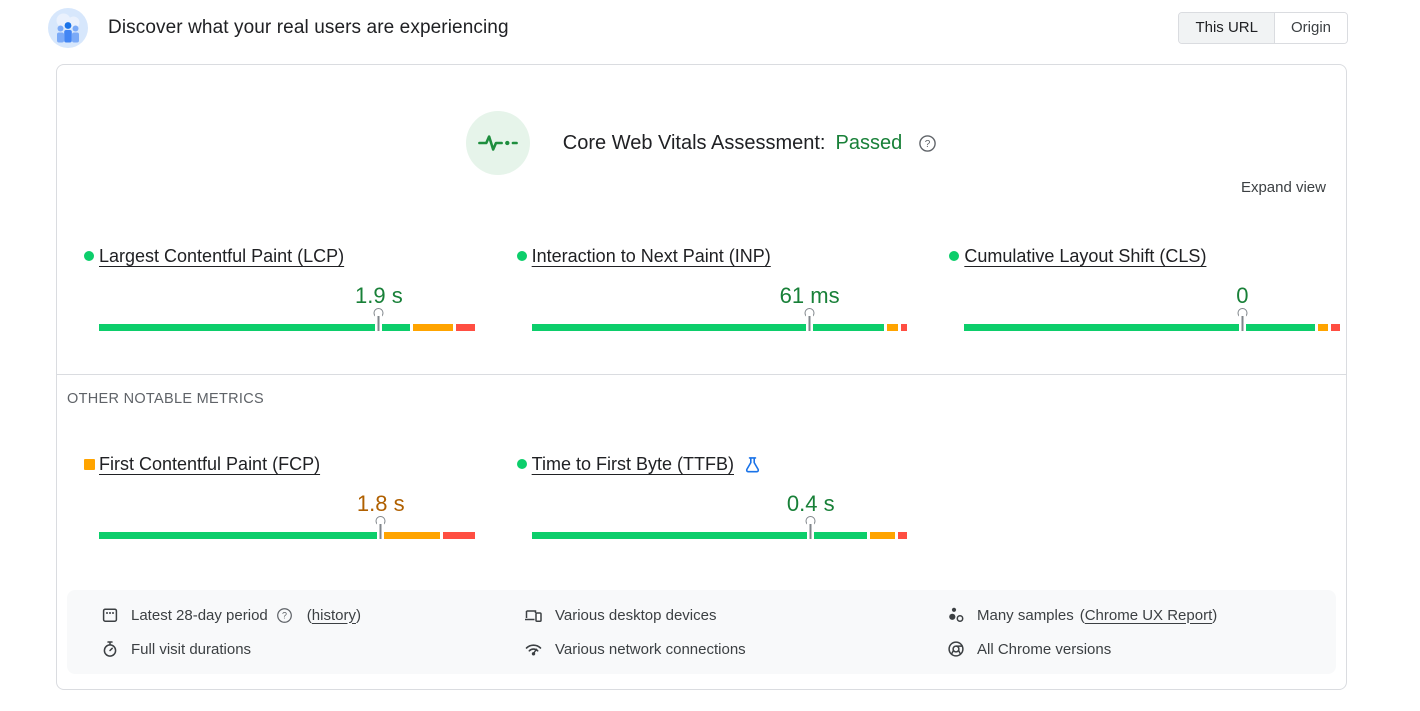  What do you see at coordinates (110, 649) in the screenshot?
I see `stopwatch-icon` at bounding box center [110, 649].